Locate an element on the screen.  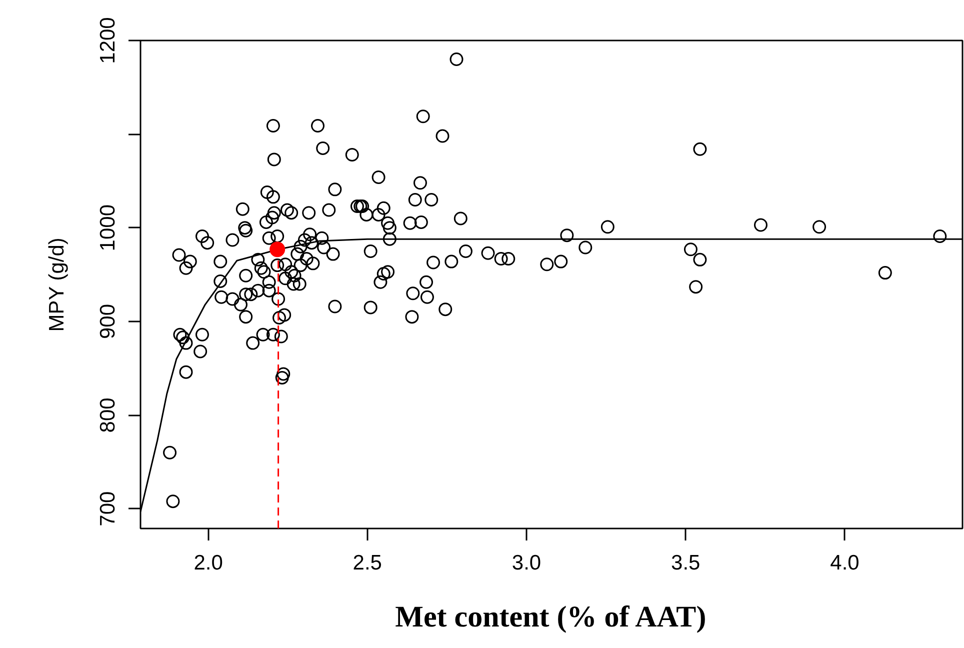
y-axis-title: MPY (g/d) is located at coordinates (57, 285).